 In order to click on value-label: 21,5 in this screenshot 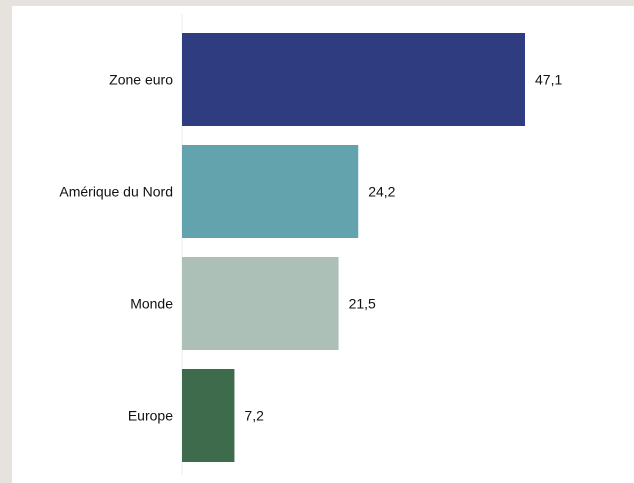, I will do `click(362, 304)`.